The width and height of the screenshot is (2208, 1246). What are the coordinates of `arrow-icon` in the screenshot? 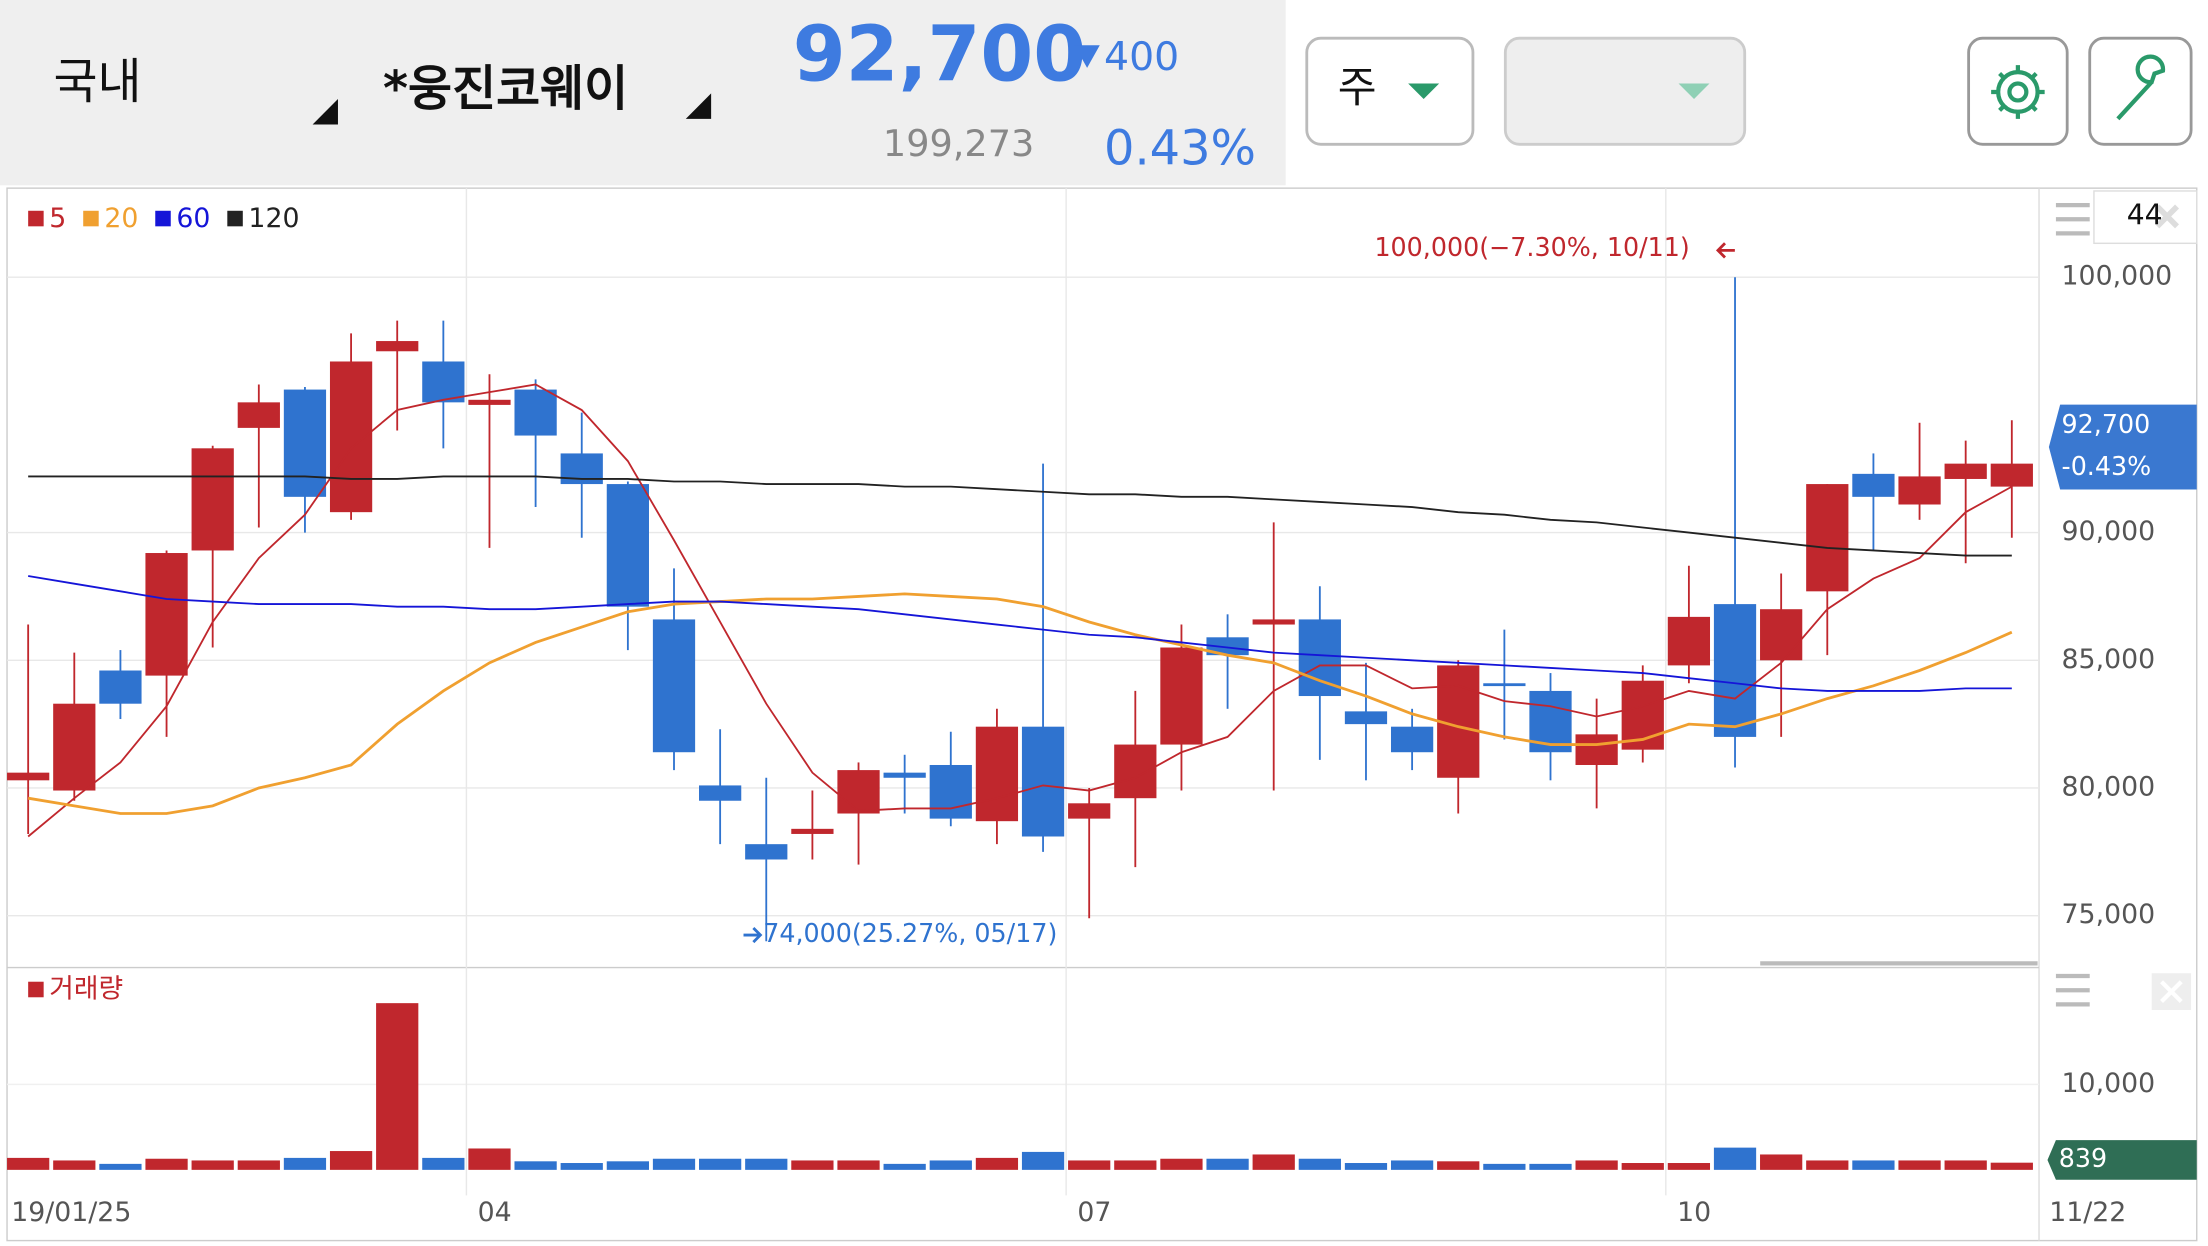 It's located at (753, 935).